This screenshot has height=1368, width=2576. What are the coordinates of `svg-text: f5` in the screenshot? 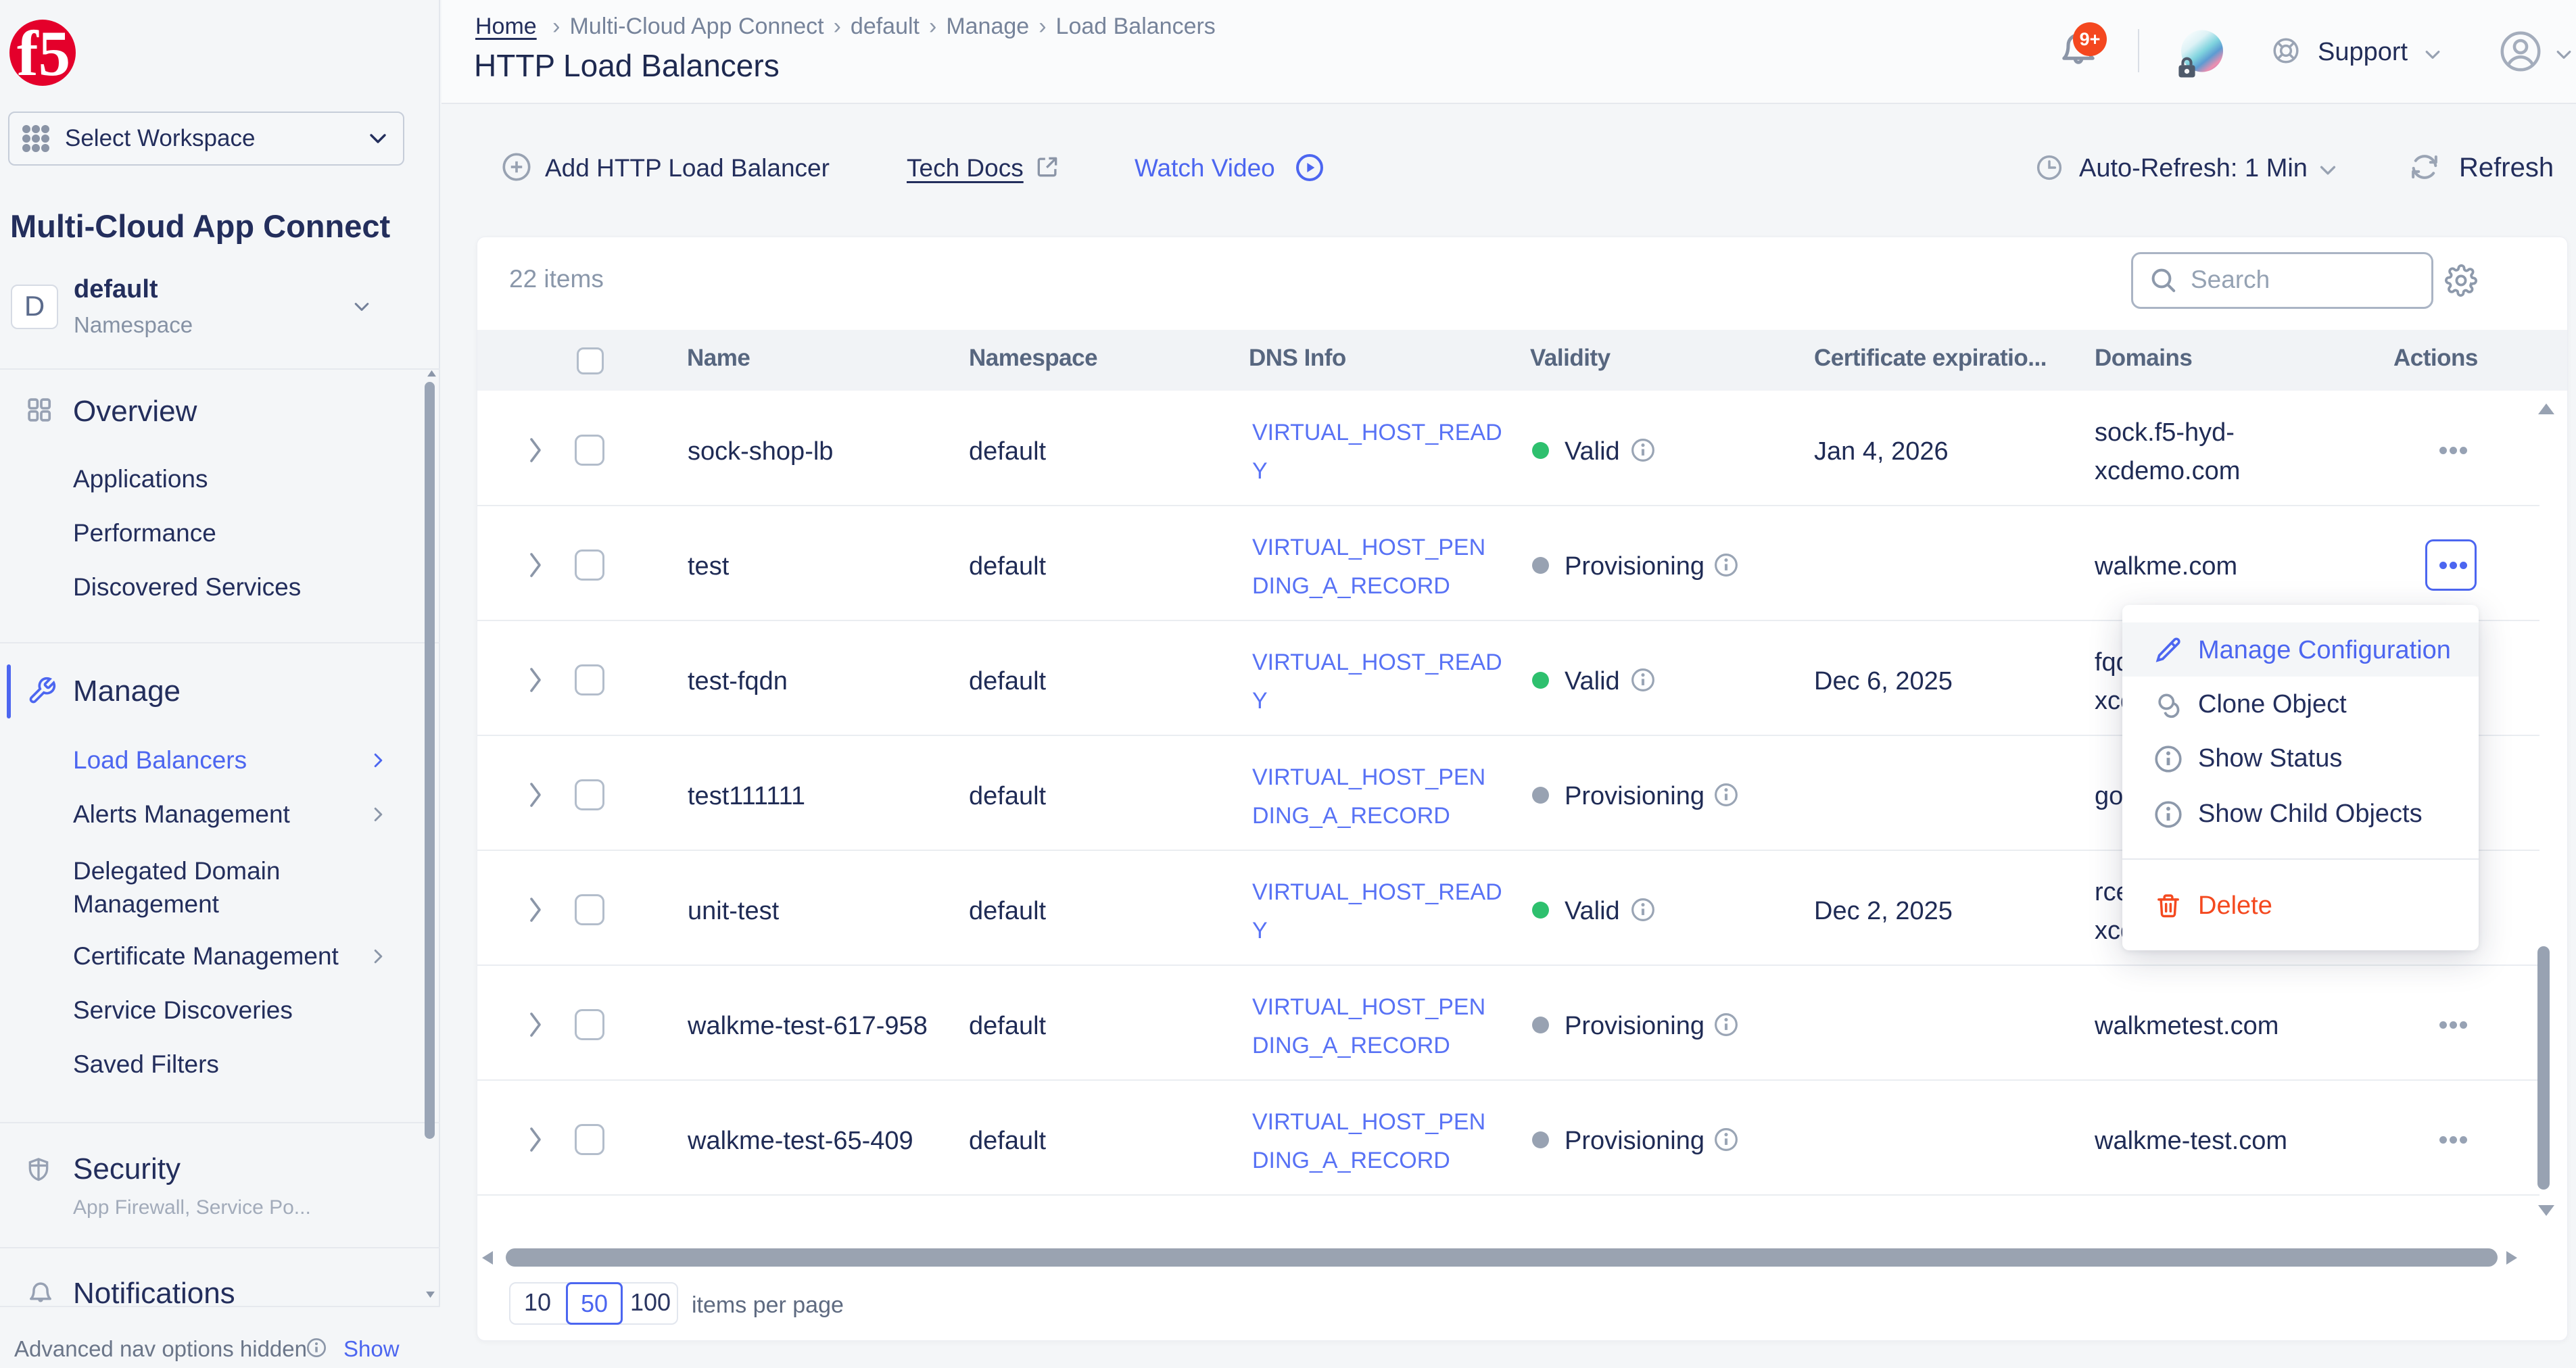 It's located at (43, 53).